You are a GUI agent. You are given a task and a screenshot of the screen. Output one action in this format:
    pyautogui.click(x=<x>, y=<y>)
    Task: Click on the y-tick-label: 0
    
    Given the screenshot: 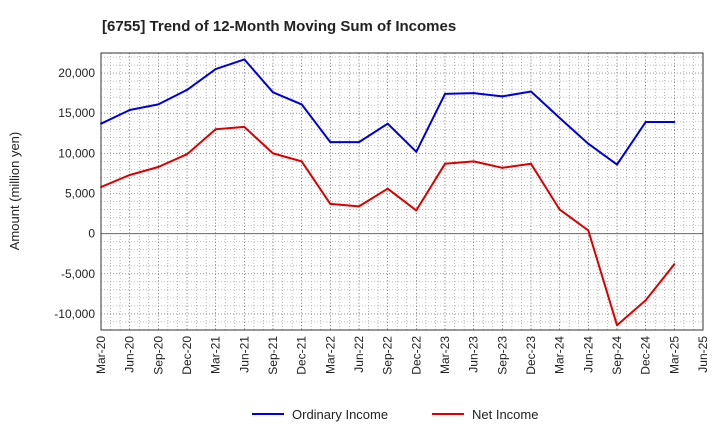 What is the action you would take?
    pyautogui.click(x=91, y=234)
    